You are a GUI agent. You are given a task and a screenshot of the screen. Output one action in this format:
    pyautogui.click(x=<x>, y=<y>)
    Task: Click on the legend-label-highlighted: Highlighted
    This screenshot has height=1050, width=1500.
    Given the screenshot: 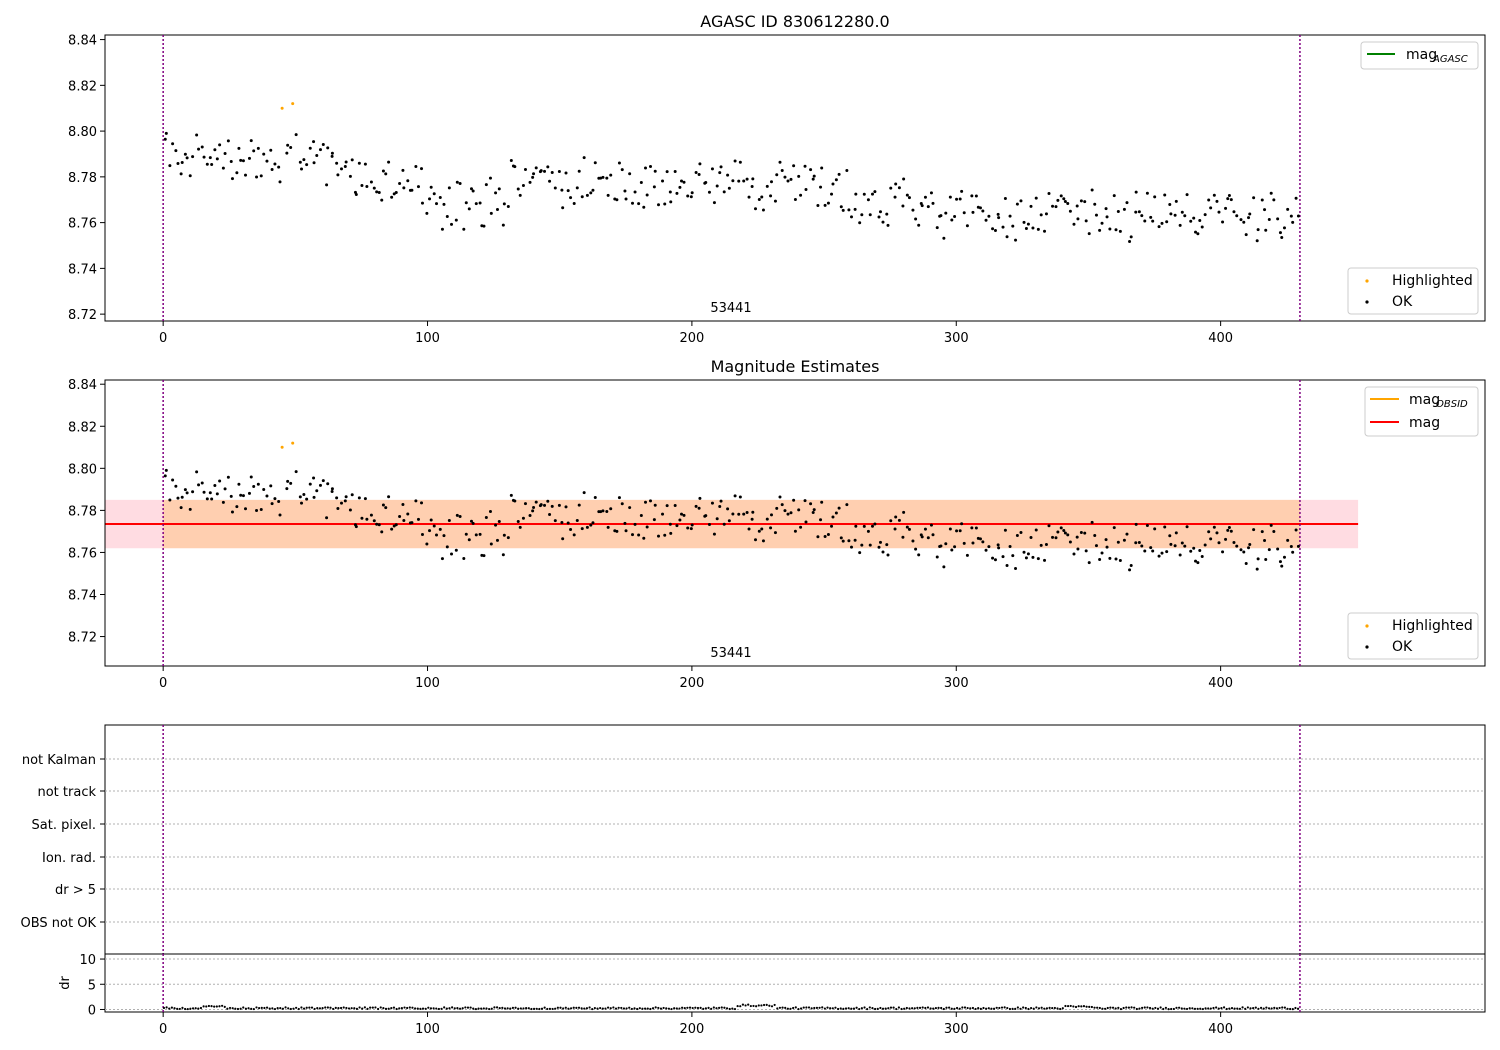 What is the action you would take?
    pyautogui.click(x=1432, y=281)
    